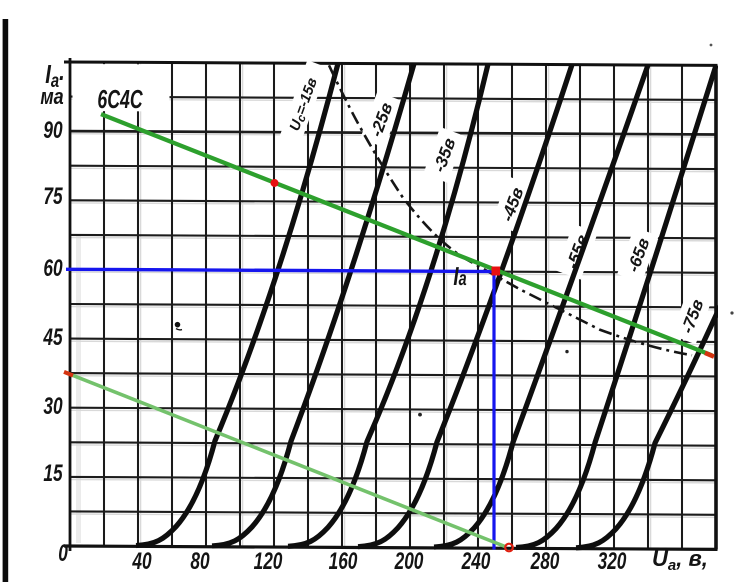  I want to click on svg-text: 120, so click(268, 561).